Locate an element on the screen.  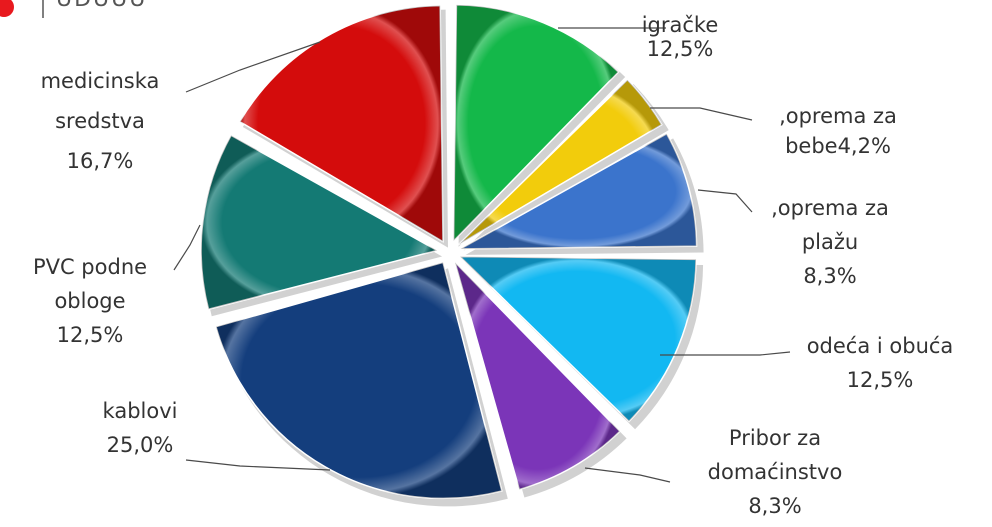
slice-label-line: 16,7% is located at coordinates (100, 161).